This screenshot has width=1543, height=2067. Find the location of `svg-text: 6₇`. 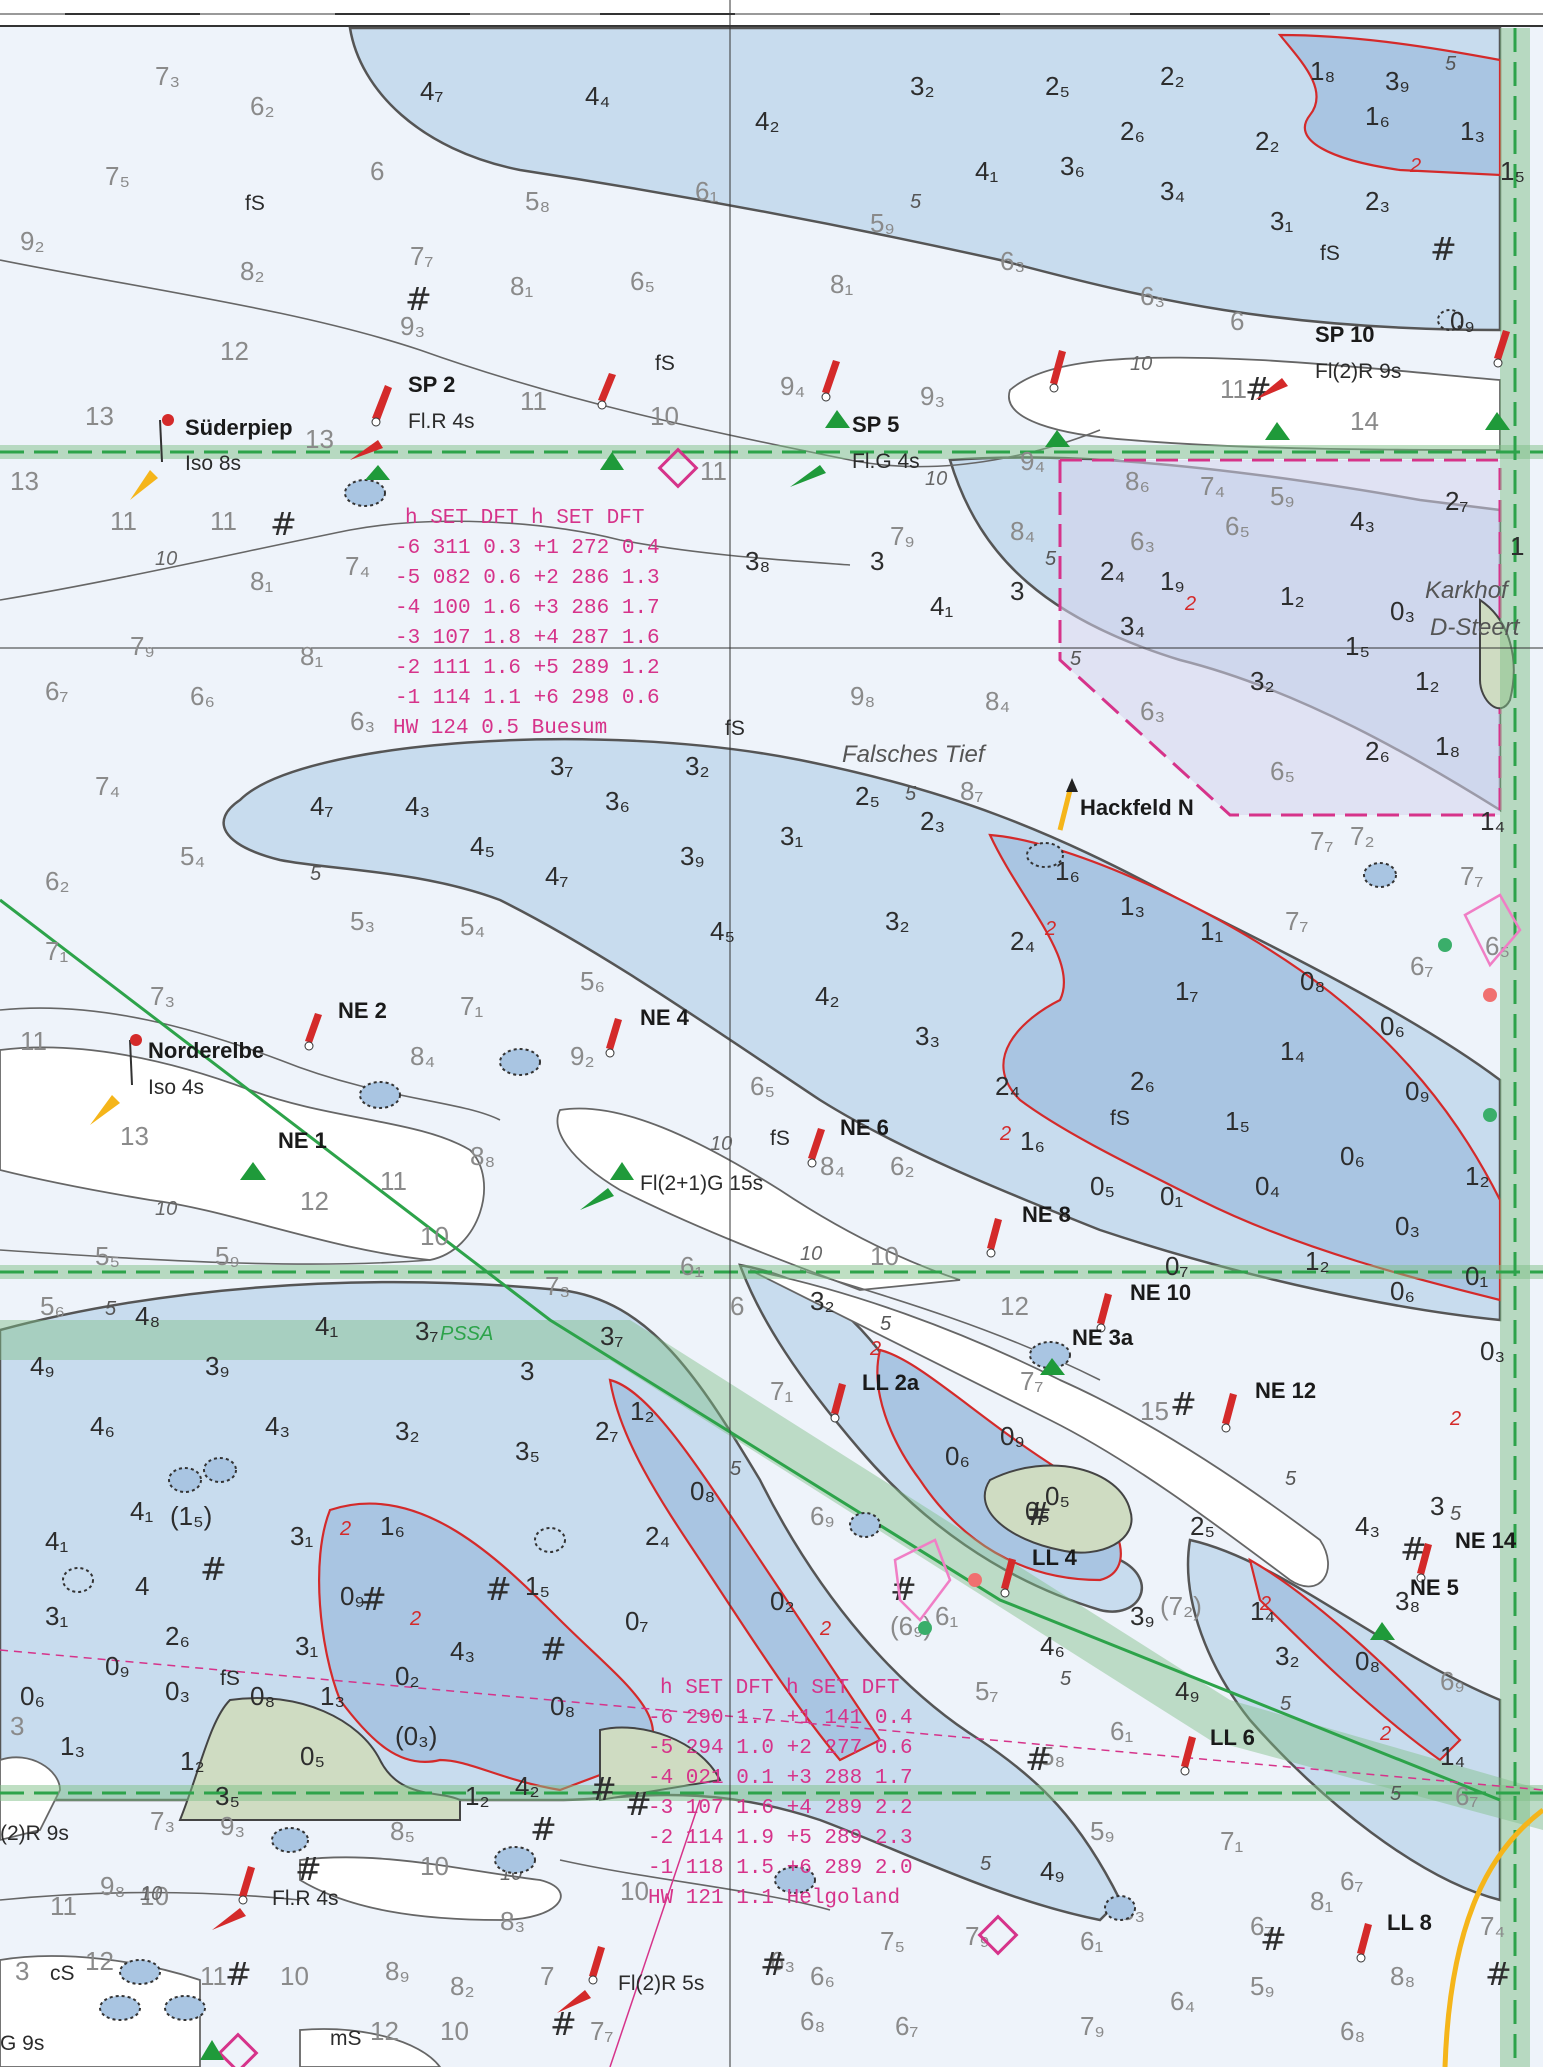

svg-text: 6₇ is located at coordinates (1351, 1881).